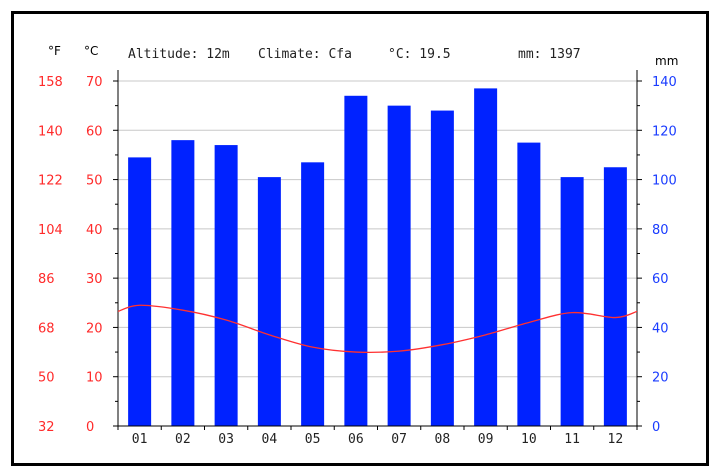  I want to click on celsius-tick-label: 40, so click(94, 230).